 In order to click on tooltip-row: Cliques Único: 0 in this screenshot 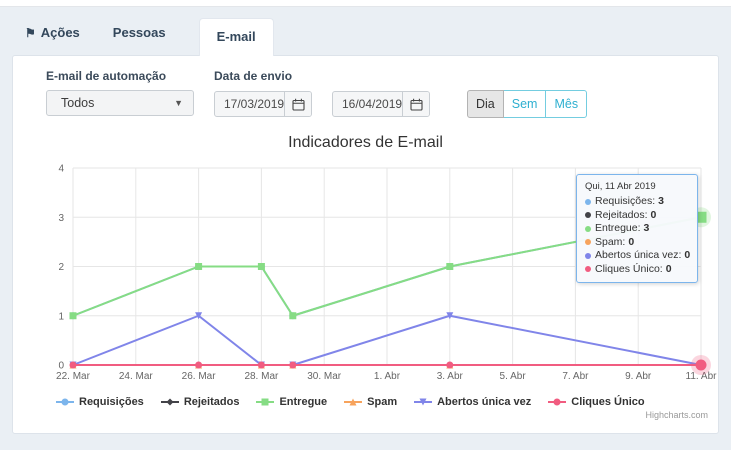, I will do `click(637, 270)`.